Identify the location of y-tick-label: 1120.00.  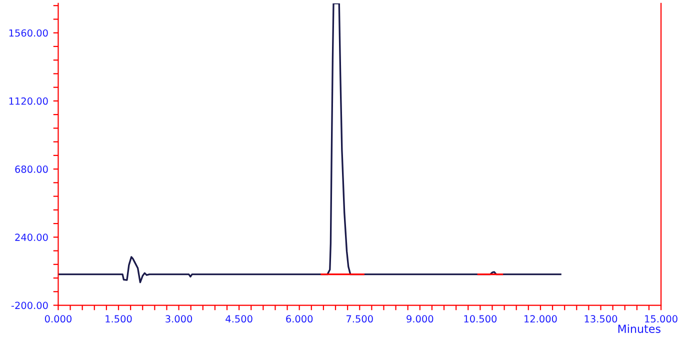
(28, 101).